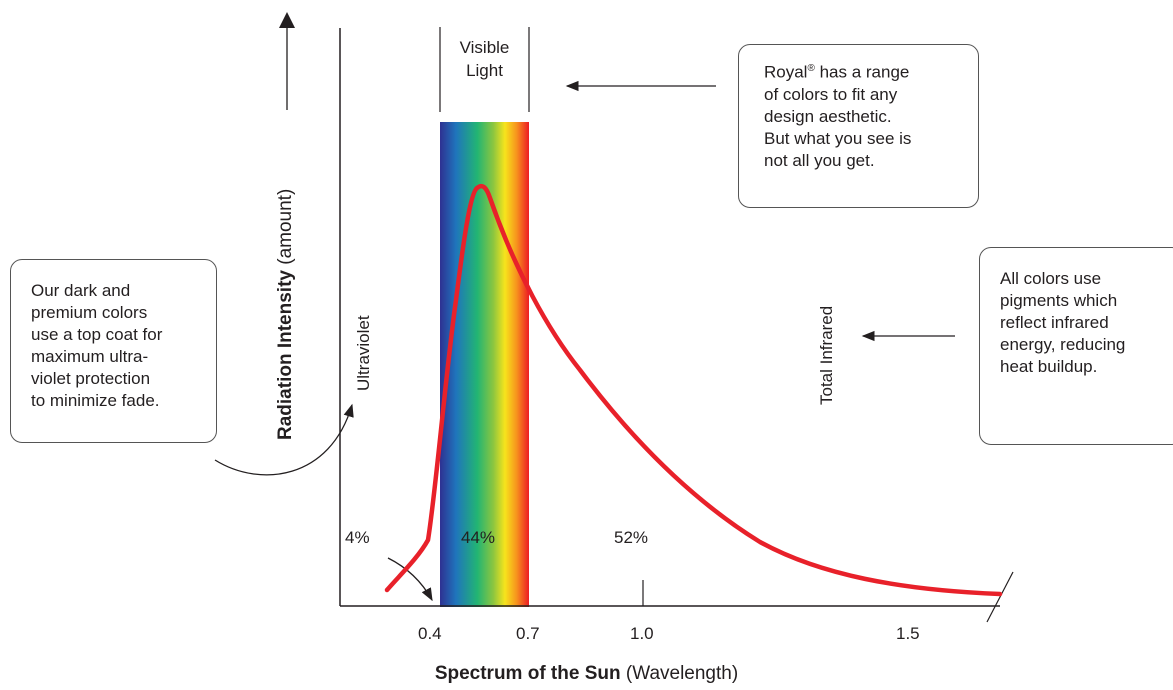  I want to click on x-axis-title-rest: (Wavelength), so click(682, 673).